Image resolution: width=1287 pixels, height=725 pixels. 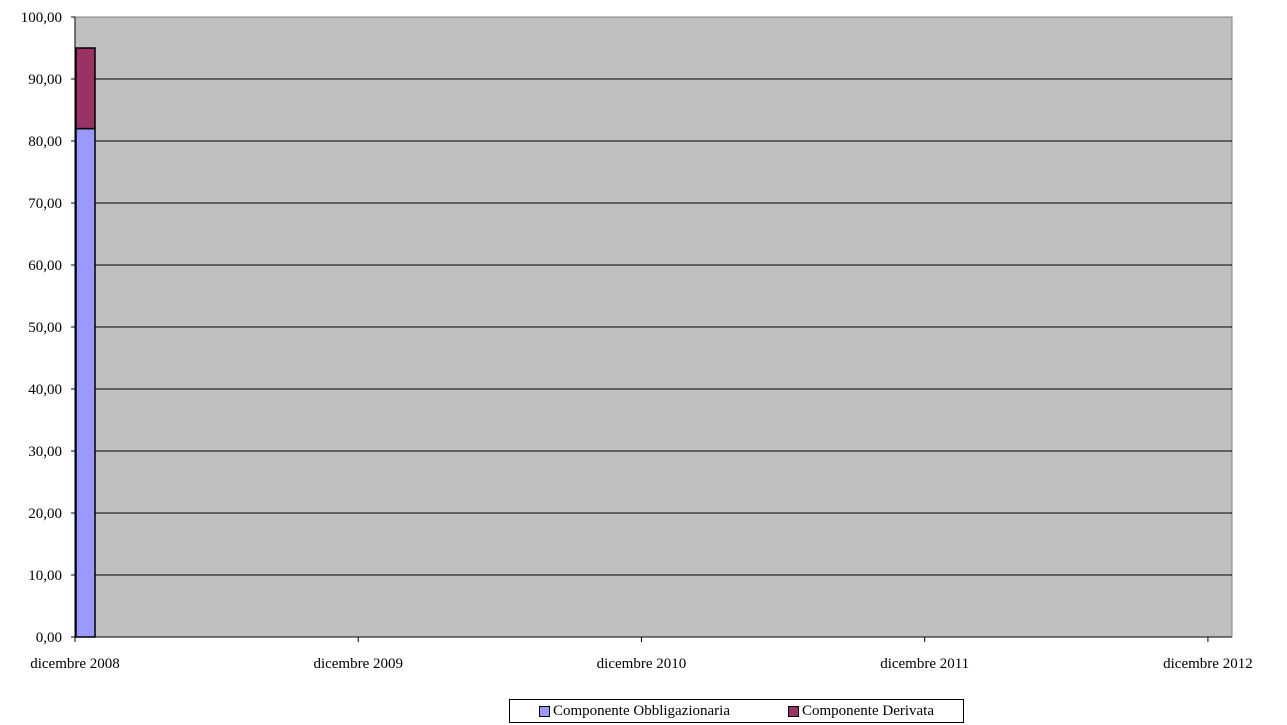 What do you see at coordinates (41, 18) in the screenshot?
I see `y-tick-label: 100,00` at bounding box center [41, 18].